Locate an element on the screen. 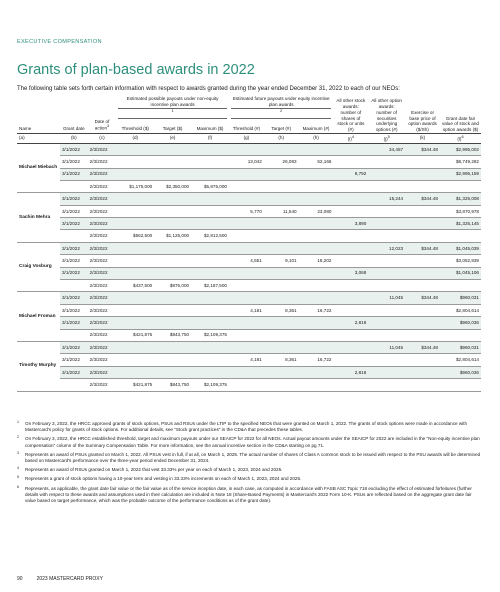 The image size is (500, 592). threshold-num-cell: 4,181 is located at coordinates (246, 311).